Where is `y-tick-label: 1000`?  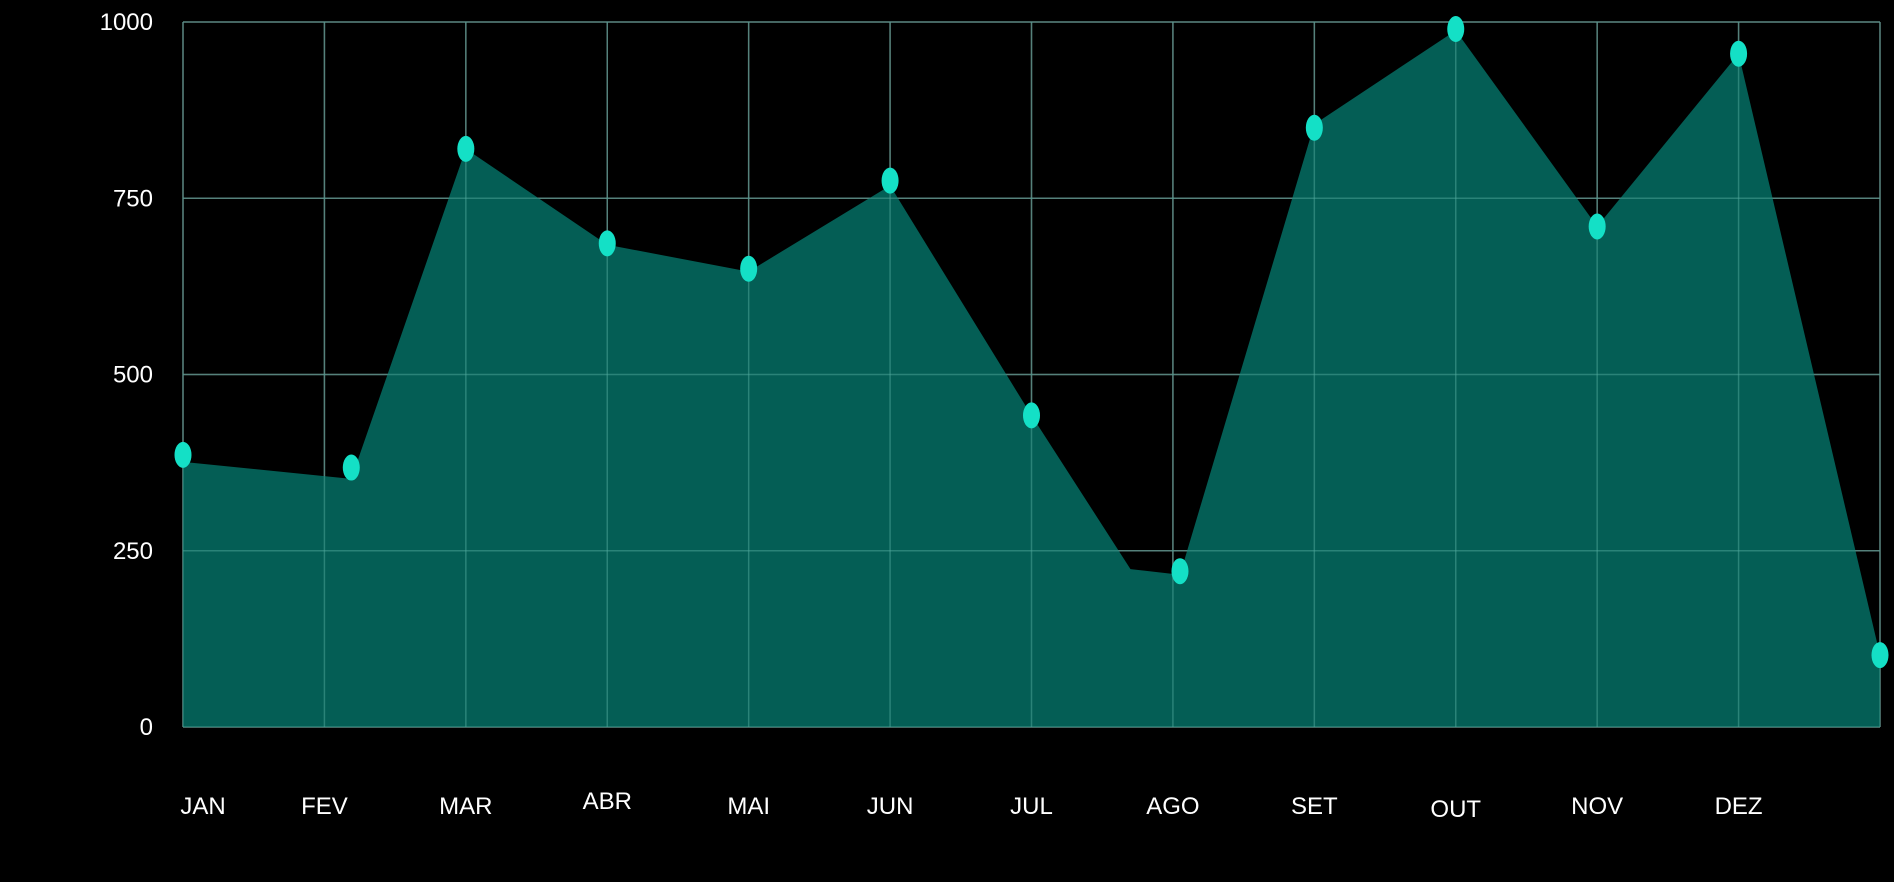
y-tick-label: 1000 is located at coordinates (126, 22).